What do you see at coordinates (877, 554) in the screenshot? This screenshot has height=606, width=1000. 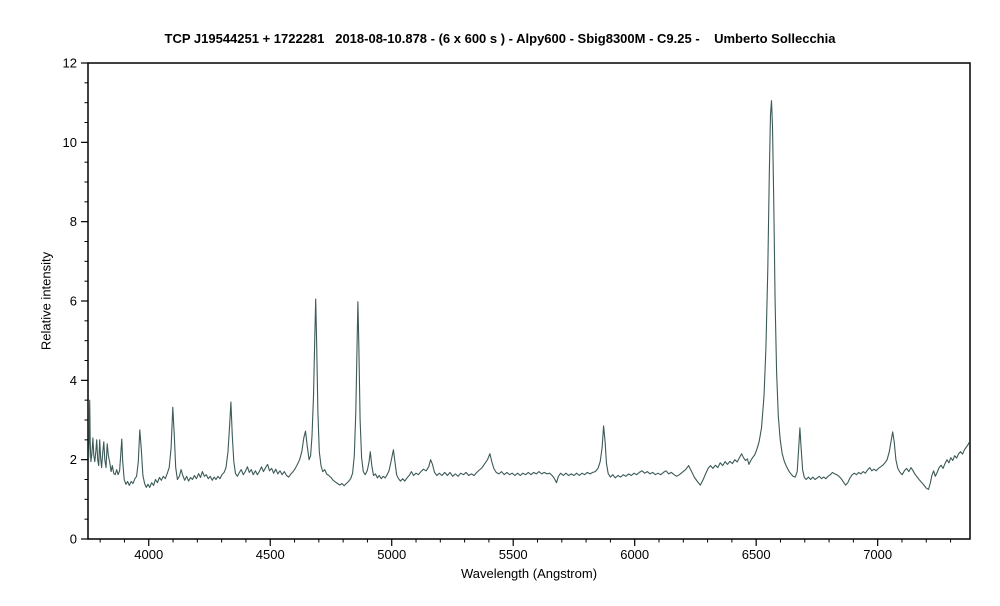 I see `x-tick-label: 7000` at bounding box center [877, 554].